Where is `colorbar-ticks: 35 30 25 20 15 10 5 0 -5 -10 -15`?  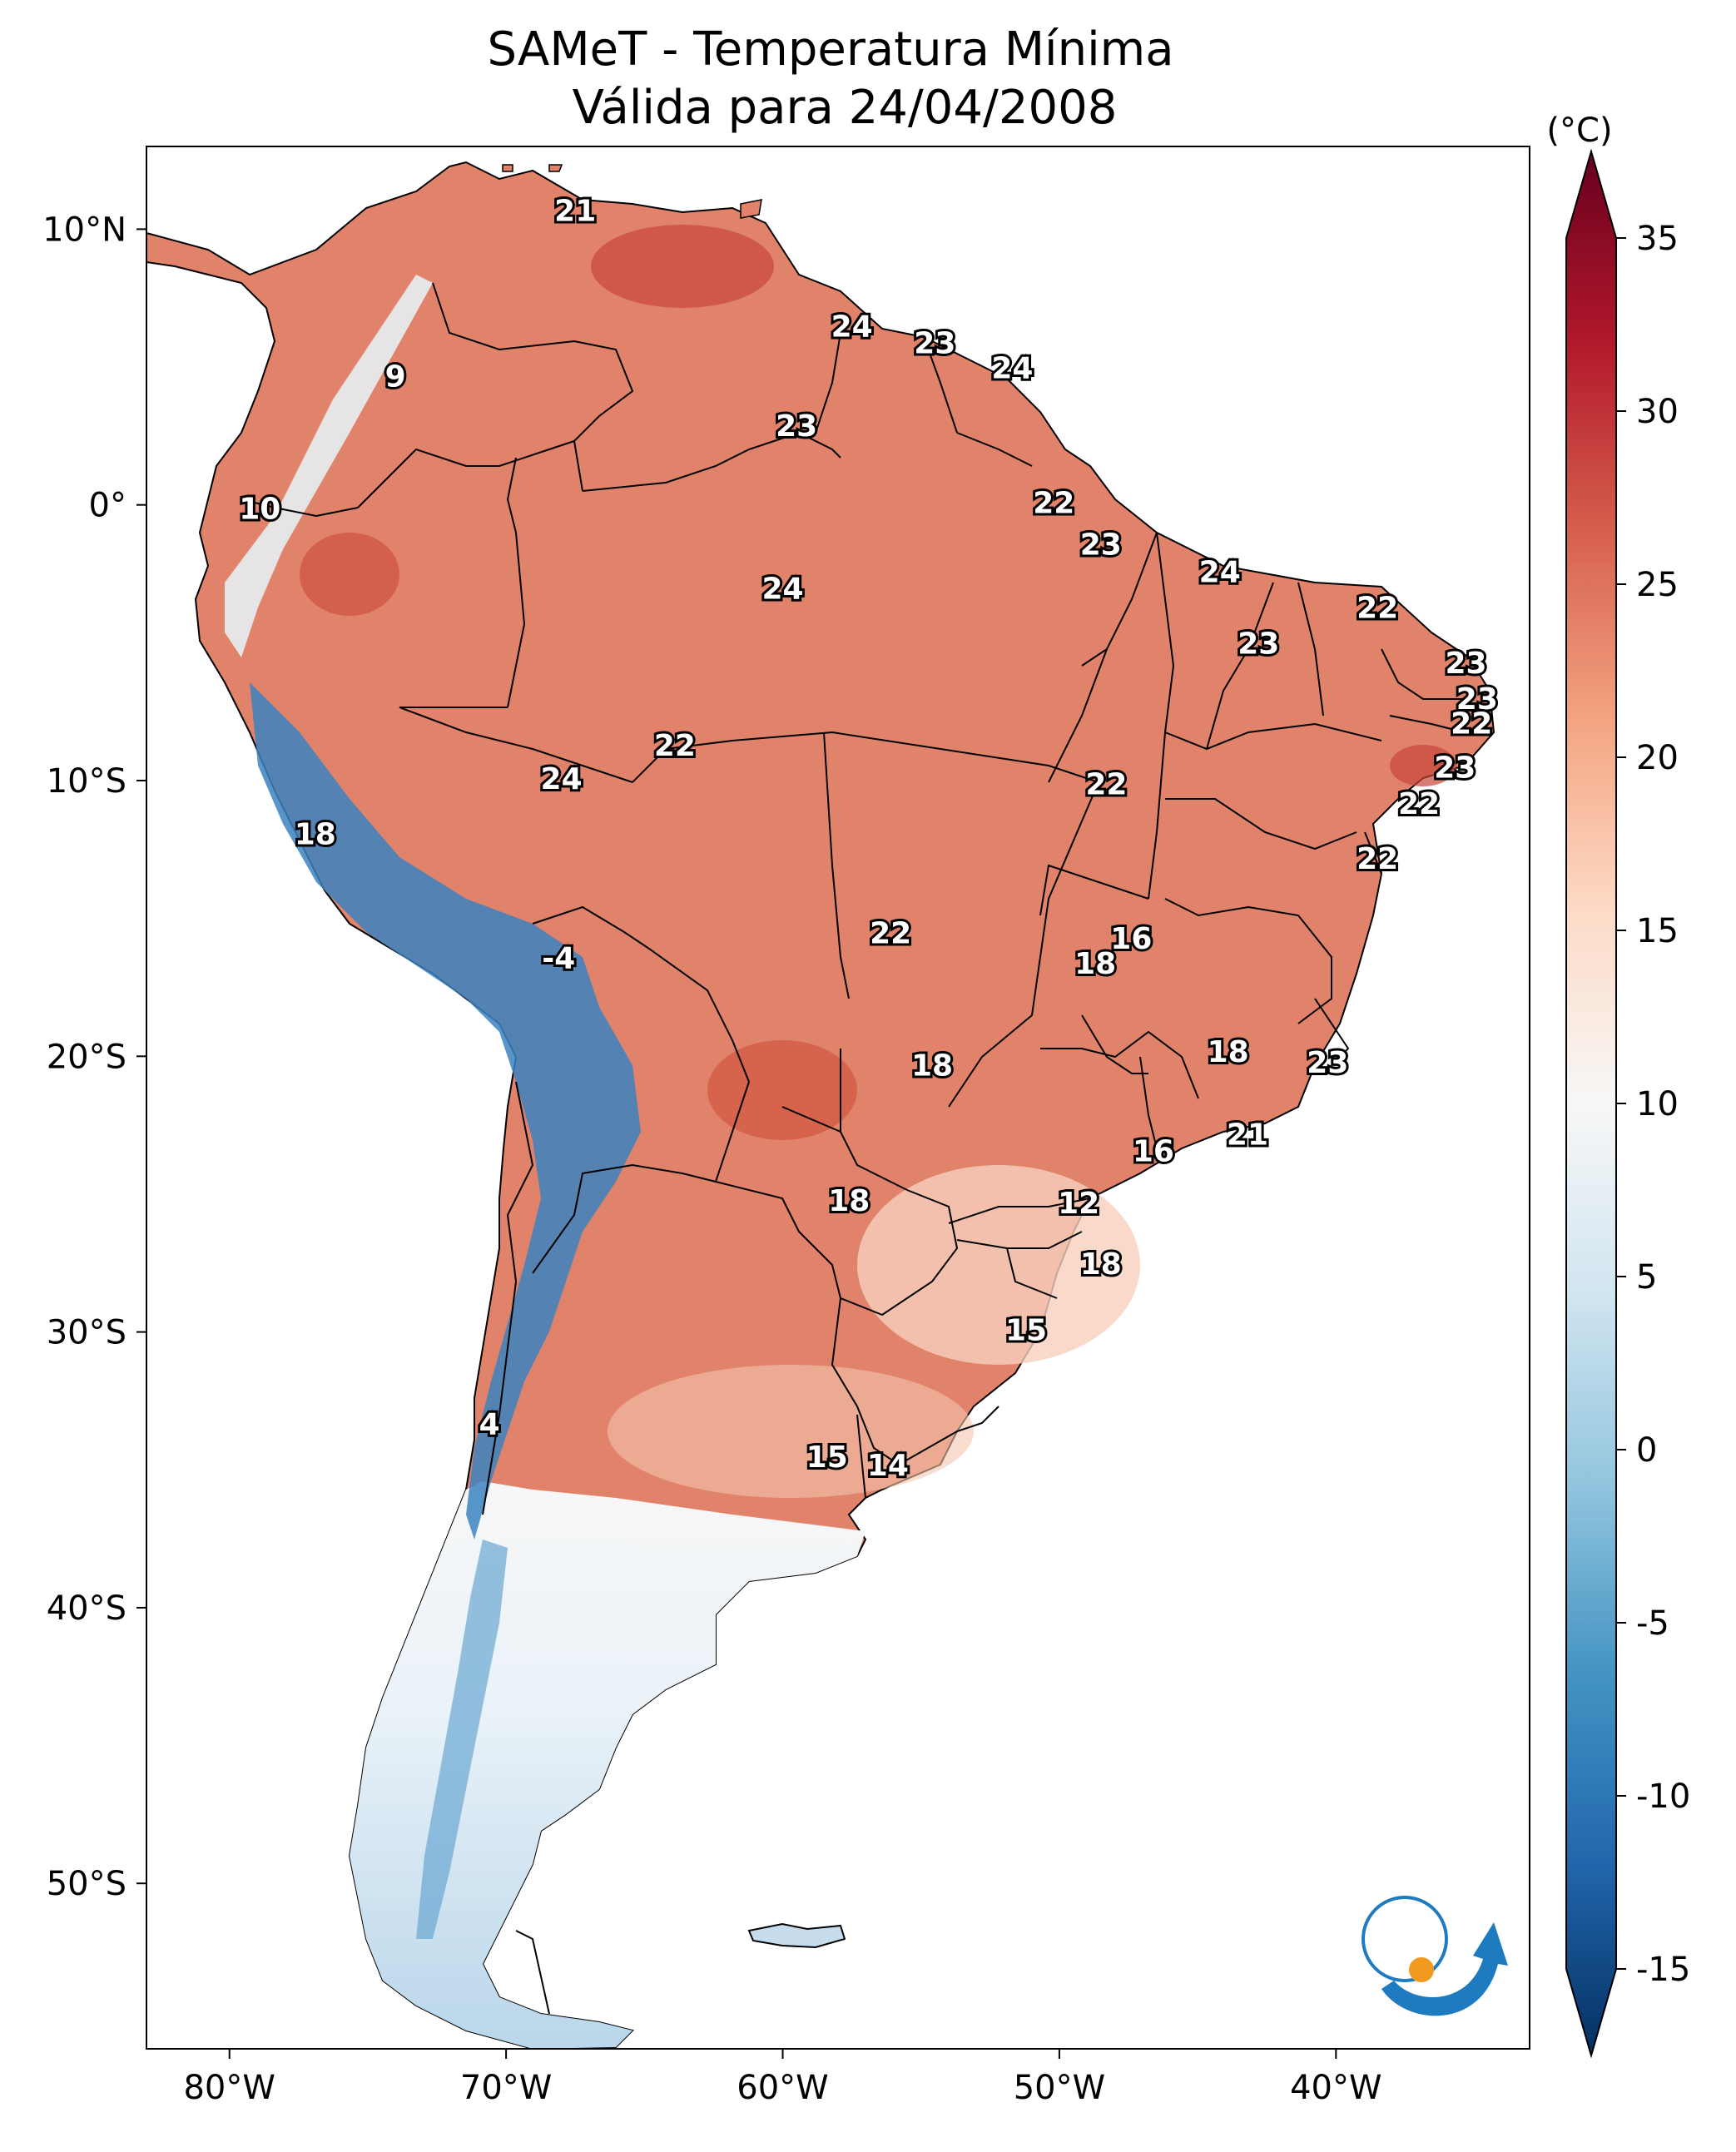
colorbar-ticks: 35 30 25 20 15 10 5 0 -5 -10 -15 is located at coordinates (1653, 1104).